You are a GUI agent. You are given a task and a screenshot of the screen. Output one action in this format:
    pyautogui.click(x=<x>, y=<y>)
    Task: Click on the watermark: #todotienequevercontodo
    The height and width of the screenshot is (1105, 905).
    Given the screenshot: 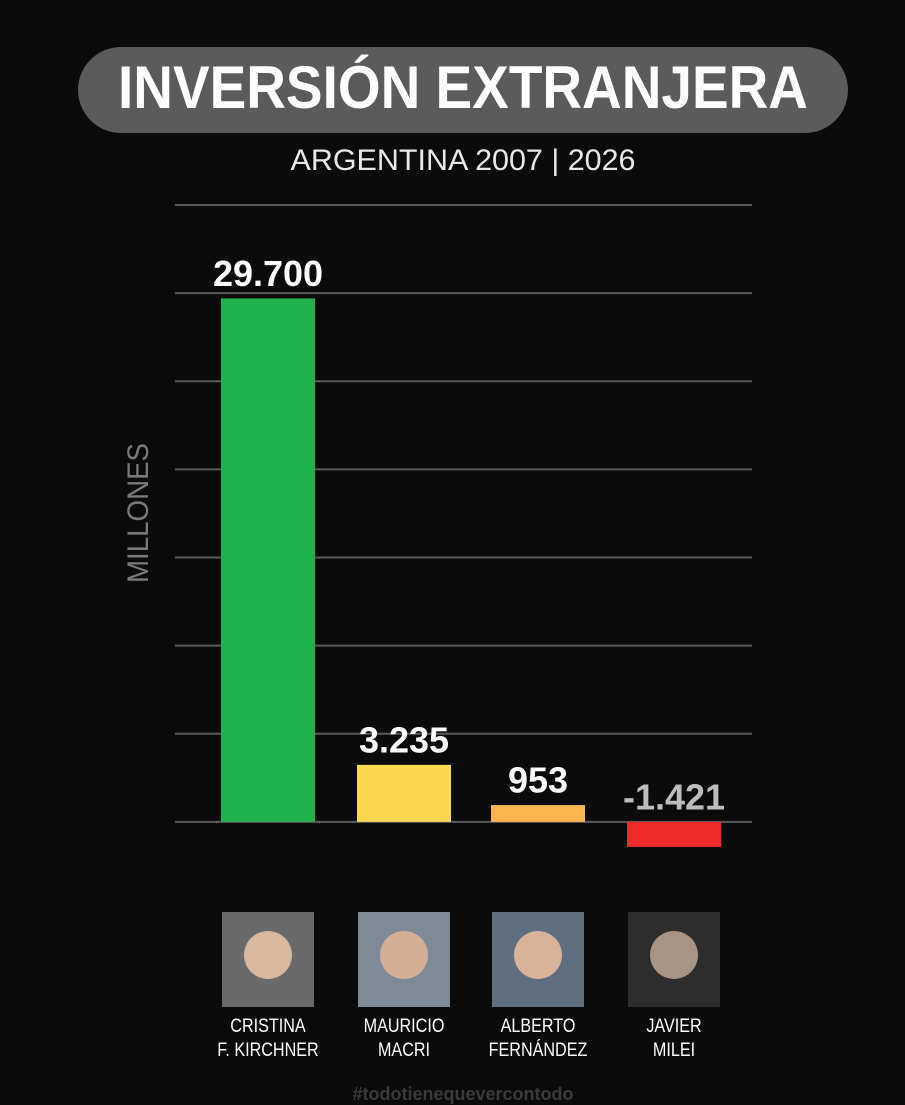 What is the action you would take?
    pyautogui.click(x=462, y=1094)
    